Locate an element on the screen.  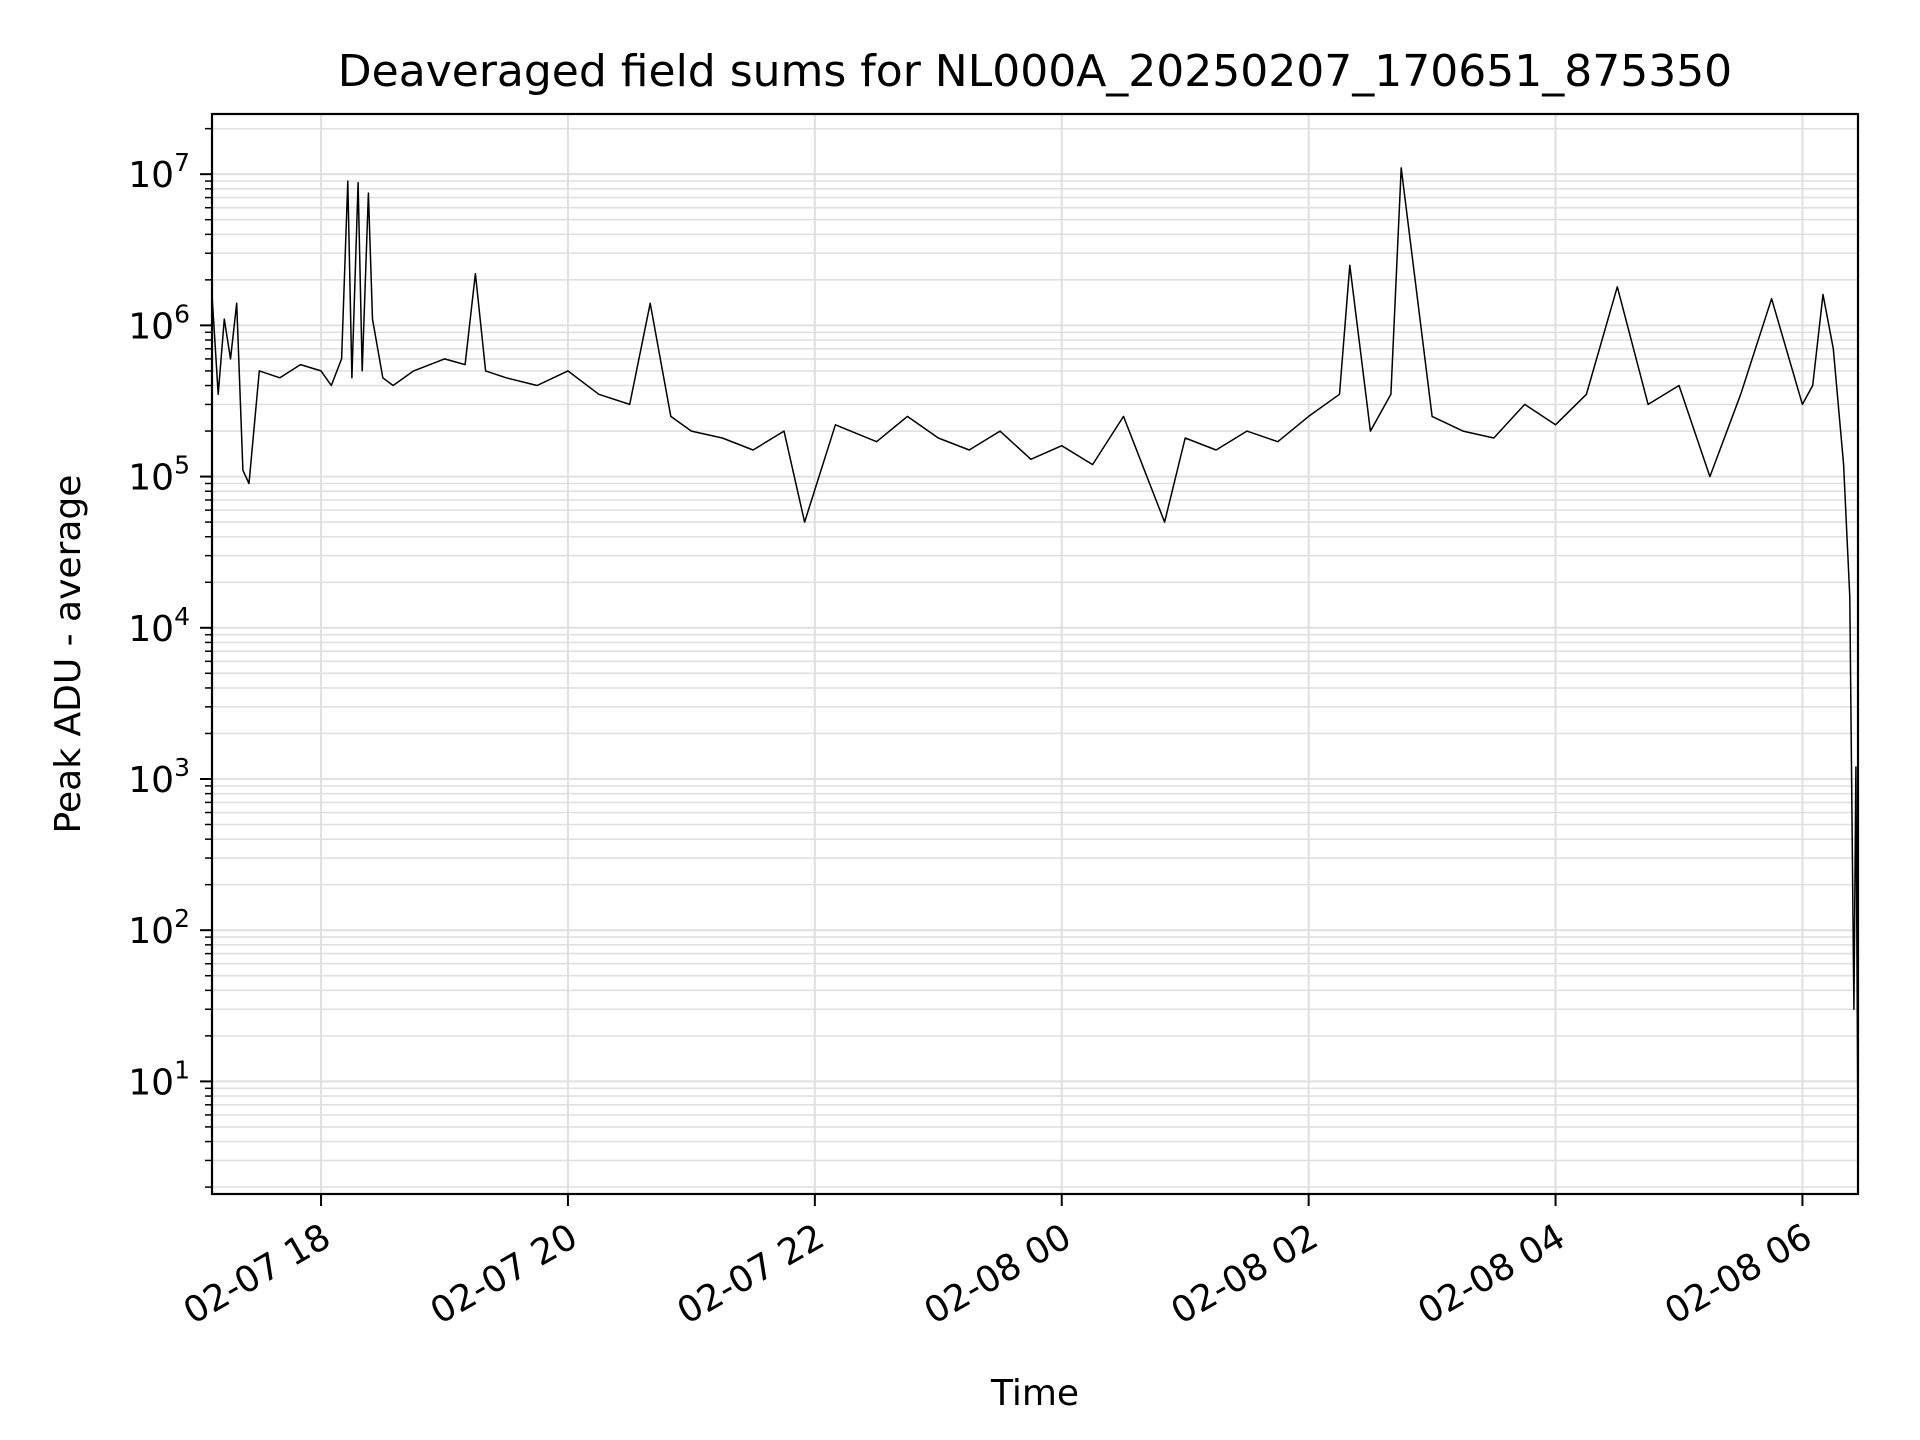
x-tick-label: 02-08 00 is located at coordinates (998, 1274).